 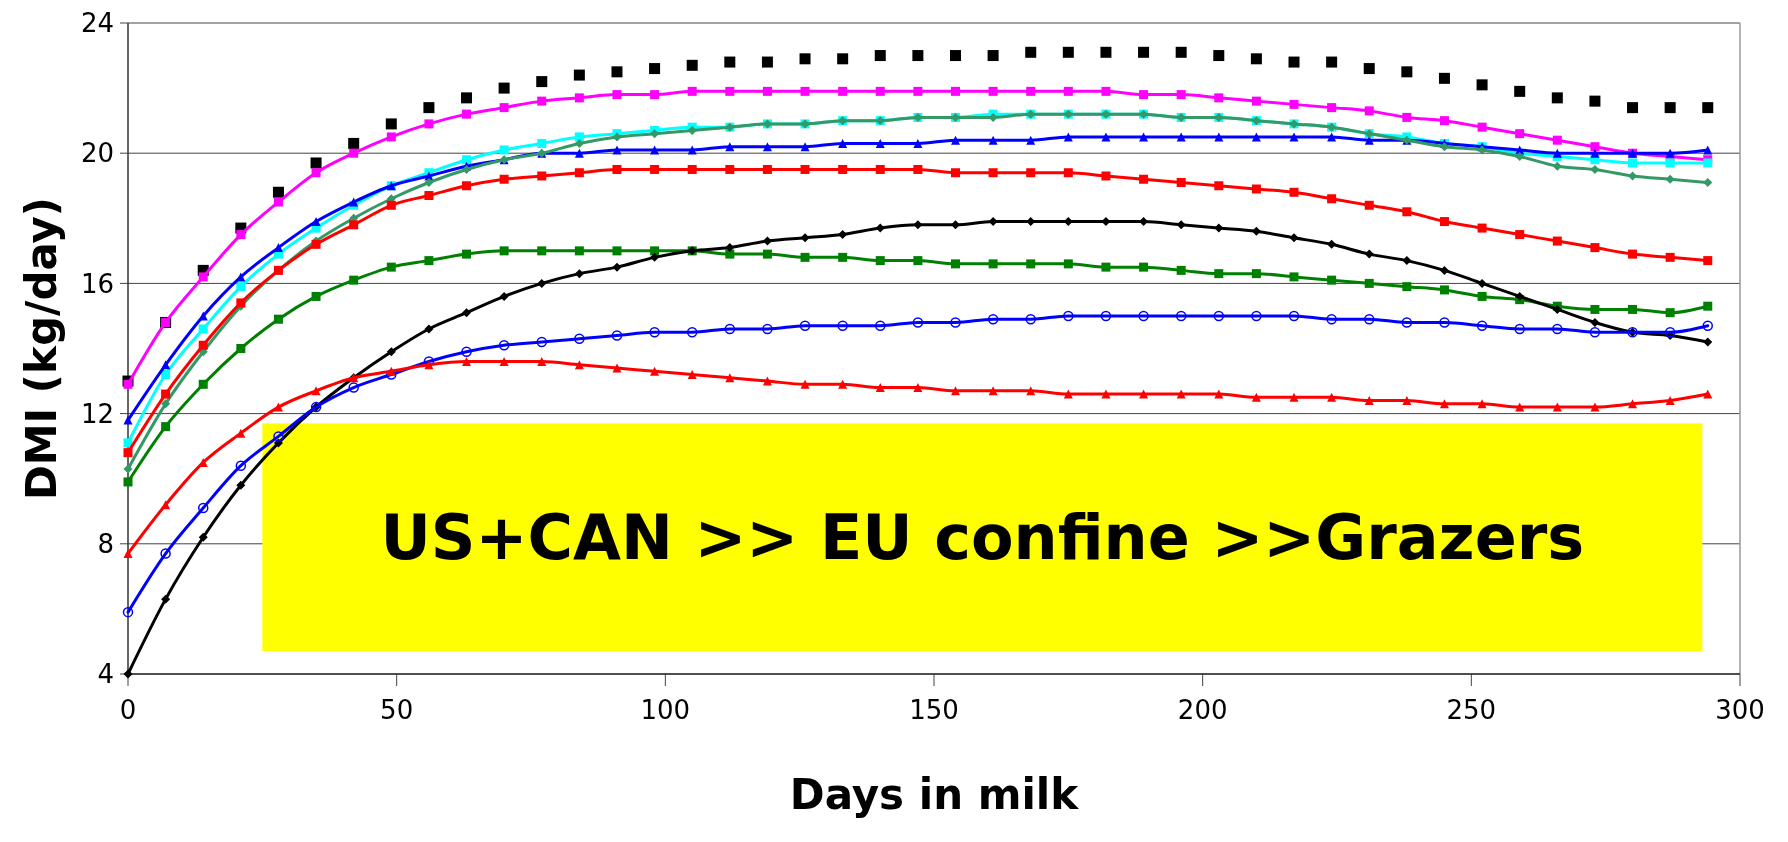 What do you see at coordinates (41, 348) in the screenshot?
I see `y-axis-title: DMI (kg/day)` at bounding box center [41, 348].